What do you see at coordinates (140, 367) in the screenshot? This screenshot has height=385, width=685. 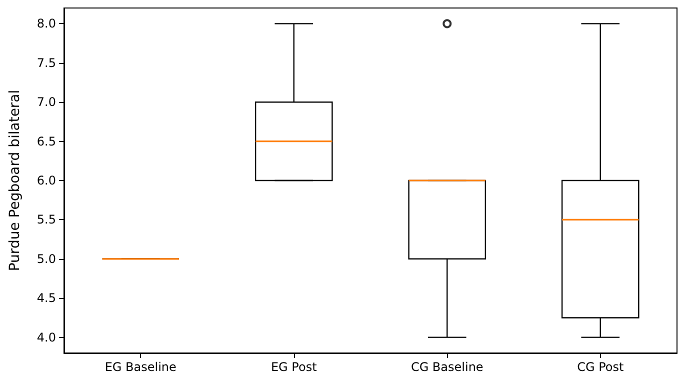 I see `x-tick-label: EG Baseline` at bounding box center [140, 367].